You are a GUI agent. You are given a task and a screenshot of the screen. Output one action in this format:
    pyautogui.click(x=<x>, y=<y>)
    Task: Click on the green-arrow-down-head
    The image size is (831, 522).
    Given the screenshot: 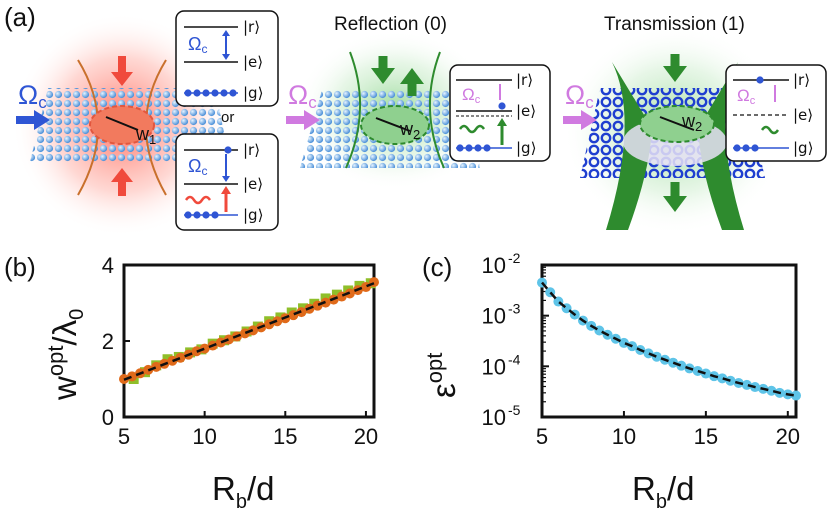 What is the action you would take?
    pyautogui.click(x=383, y=76)
    